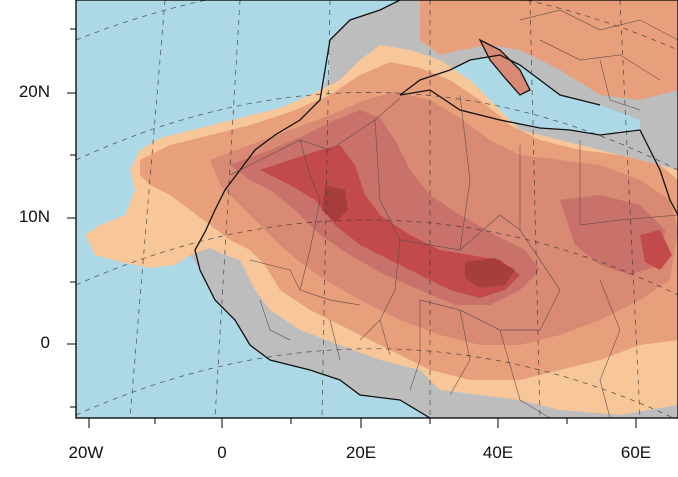  Describe the element at coordinates (612, 235) in the screenshot. I see `plume-level-4-east` at that location.